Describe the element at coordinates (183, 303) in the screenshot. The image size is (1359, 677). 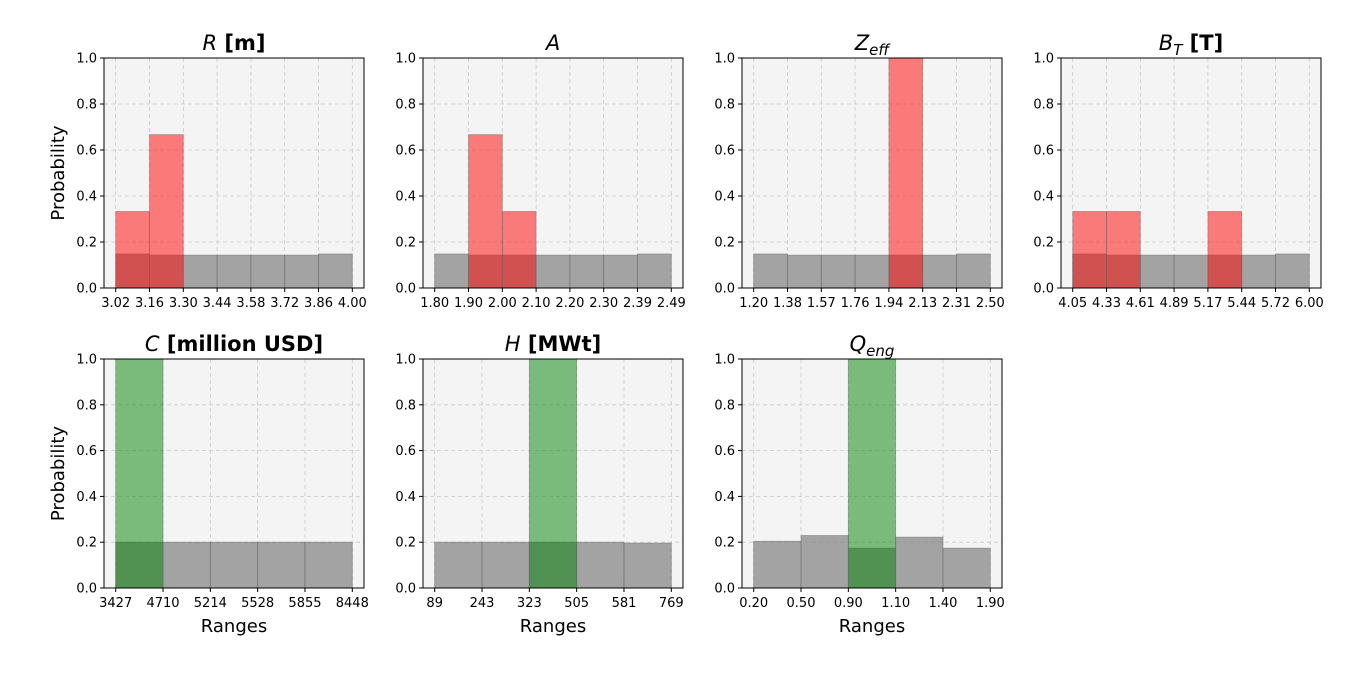
I see `x-tick-label: 3.30` at that location.